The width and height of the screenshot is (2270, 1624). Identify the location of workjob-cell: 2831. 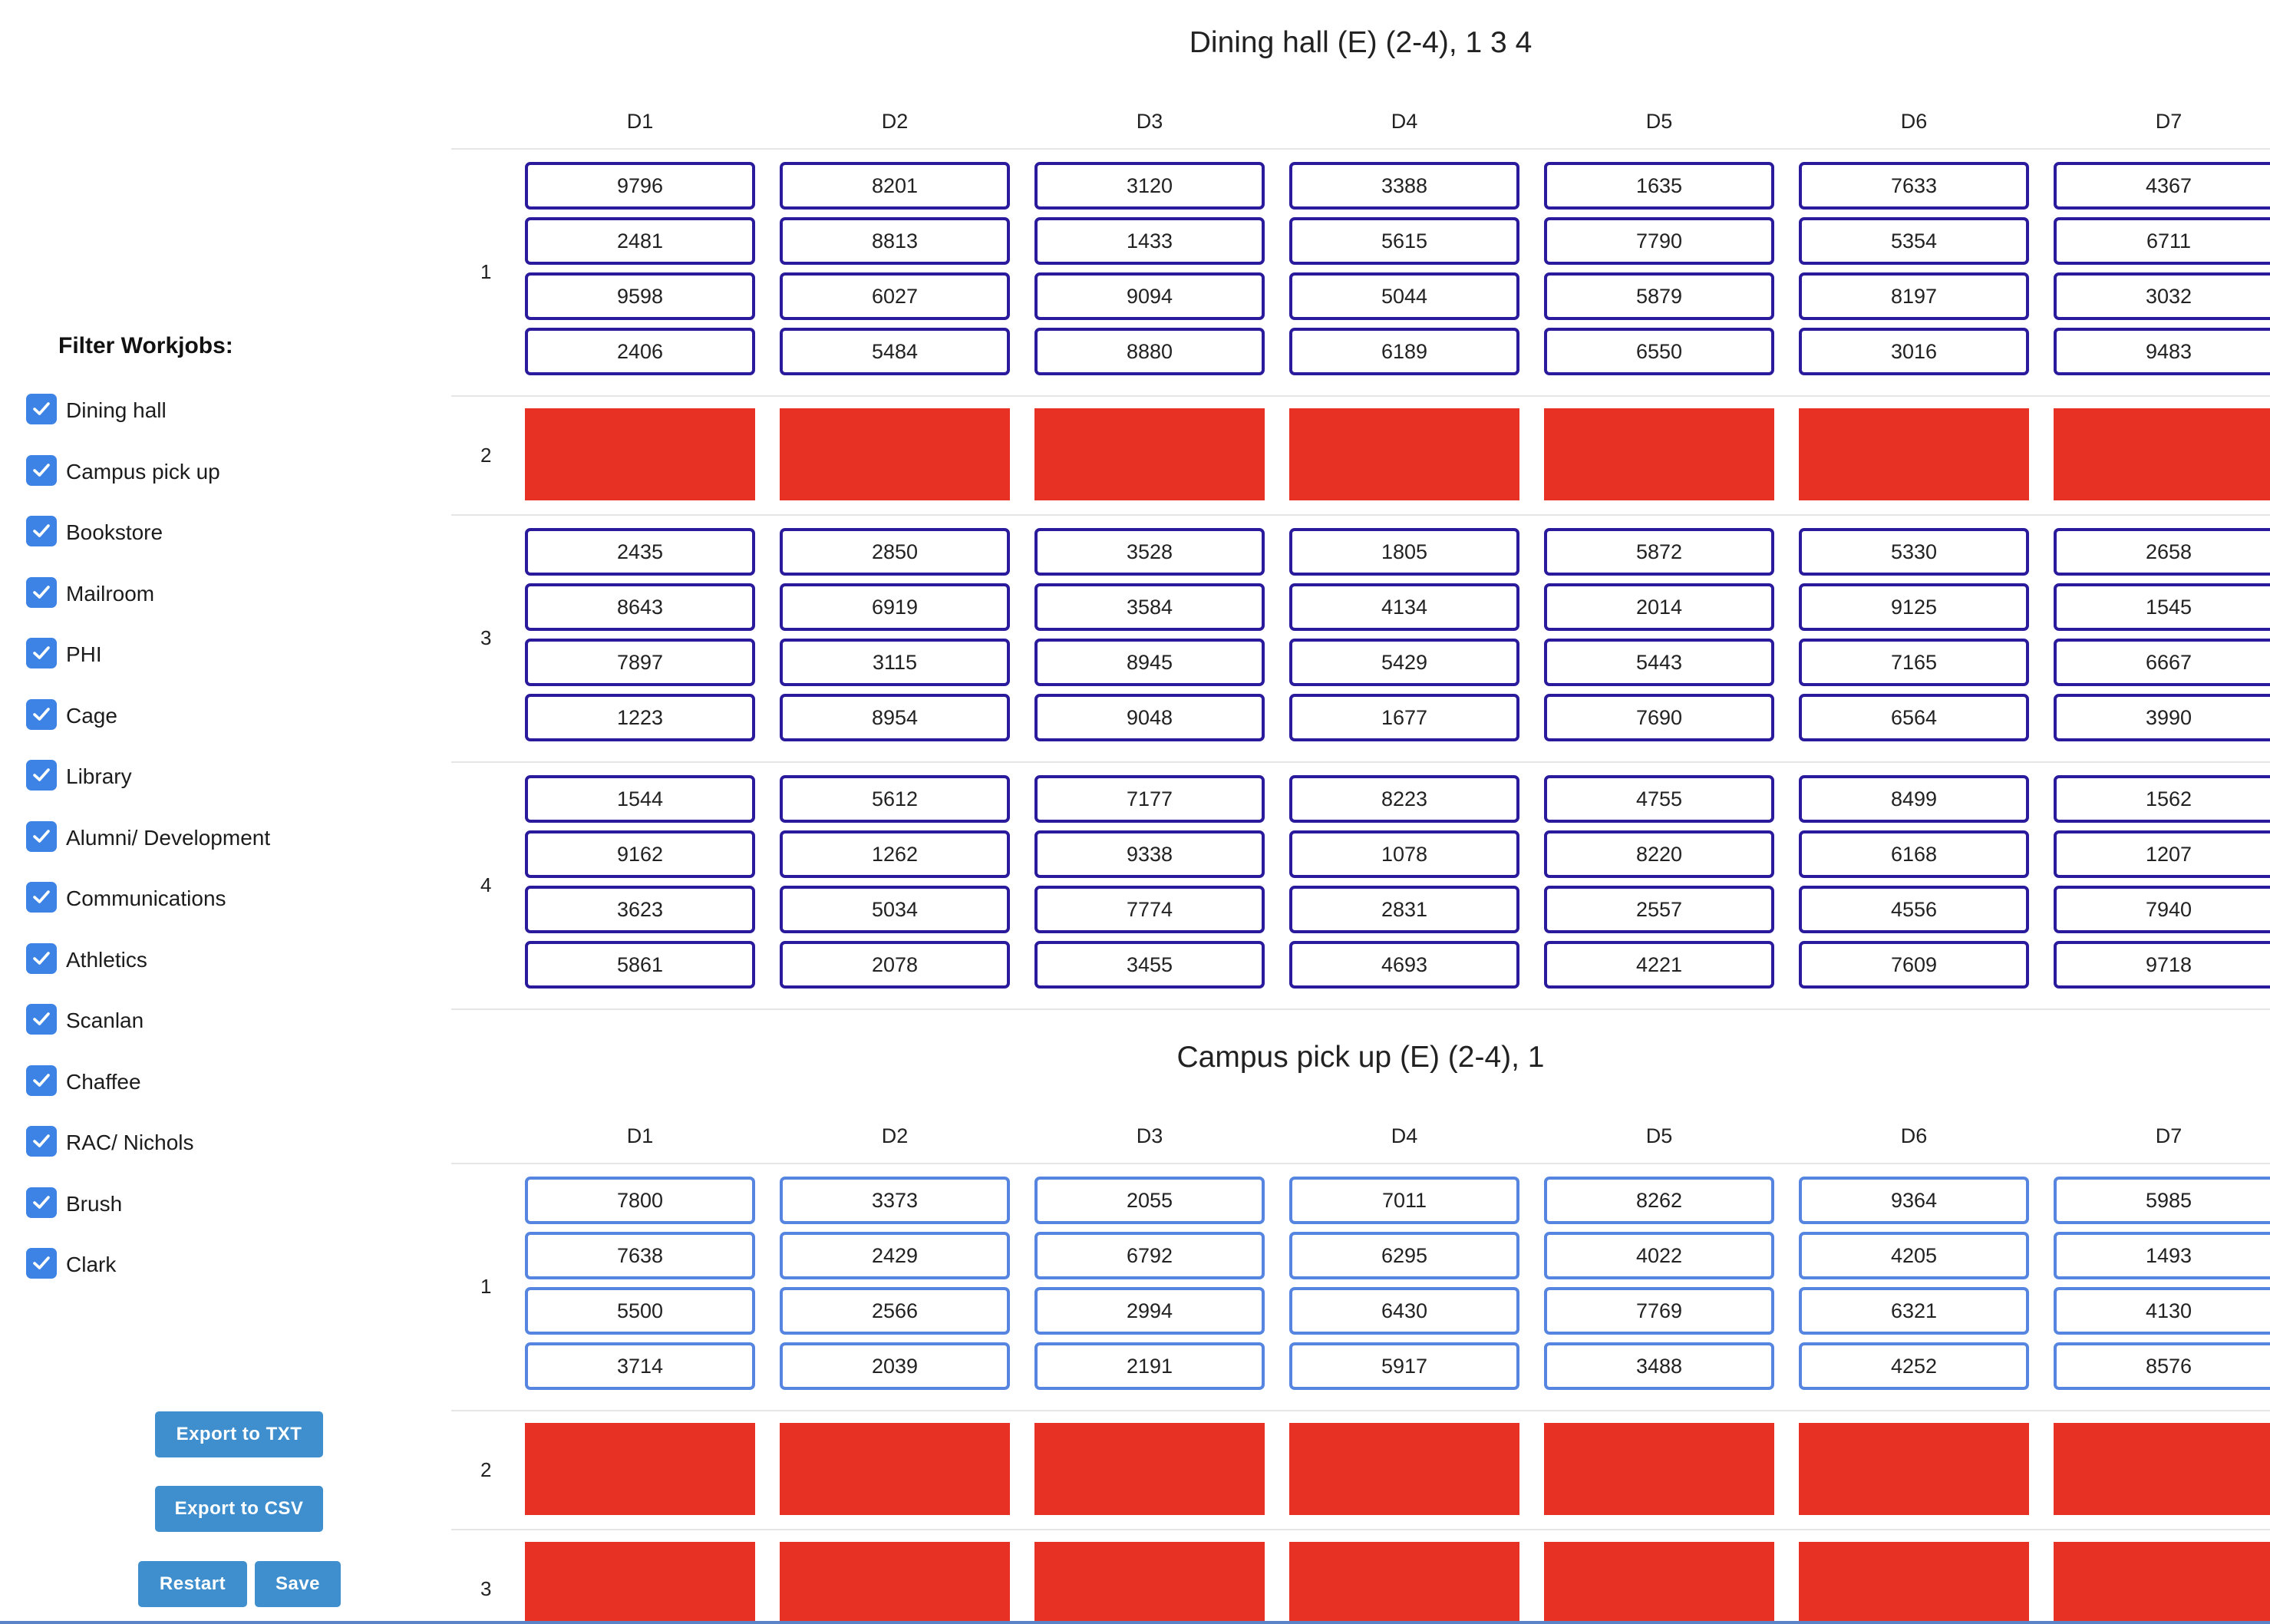
(1404, 909).